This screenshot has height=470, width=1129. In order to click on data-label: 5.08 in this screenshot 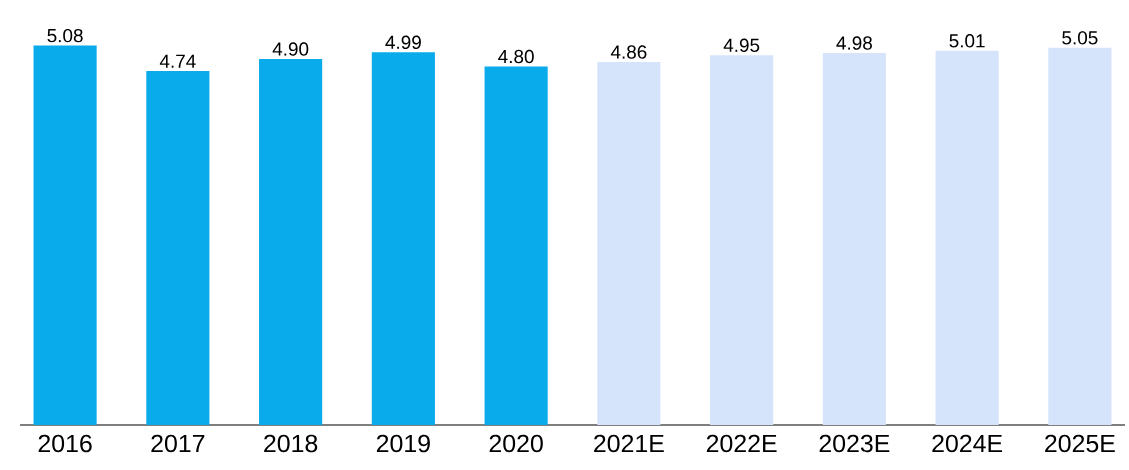, I will do `click(65, 35)`.